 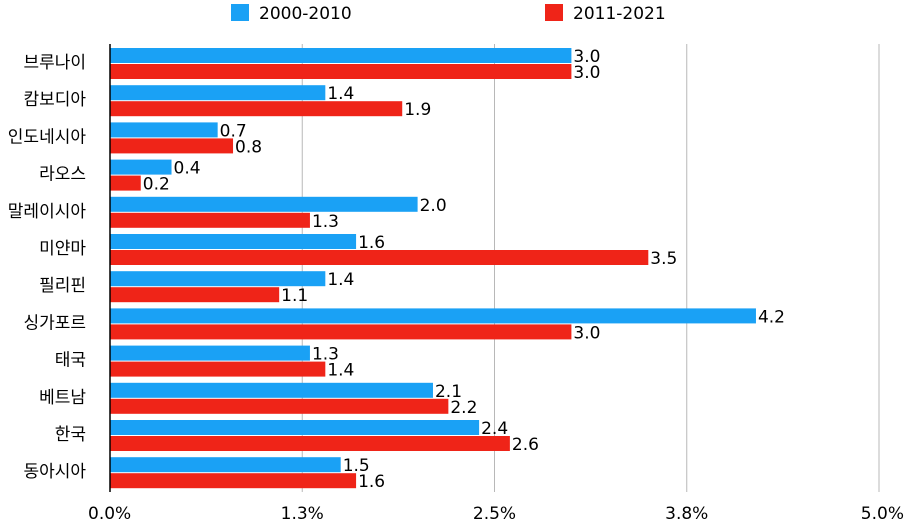 I want to click on category-label: 인도네시아, so click(x=47, y=137).